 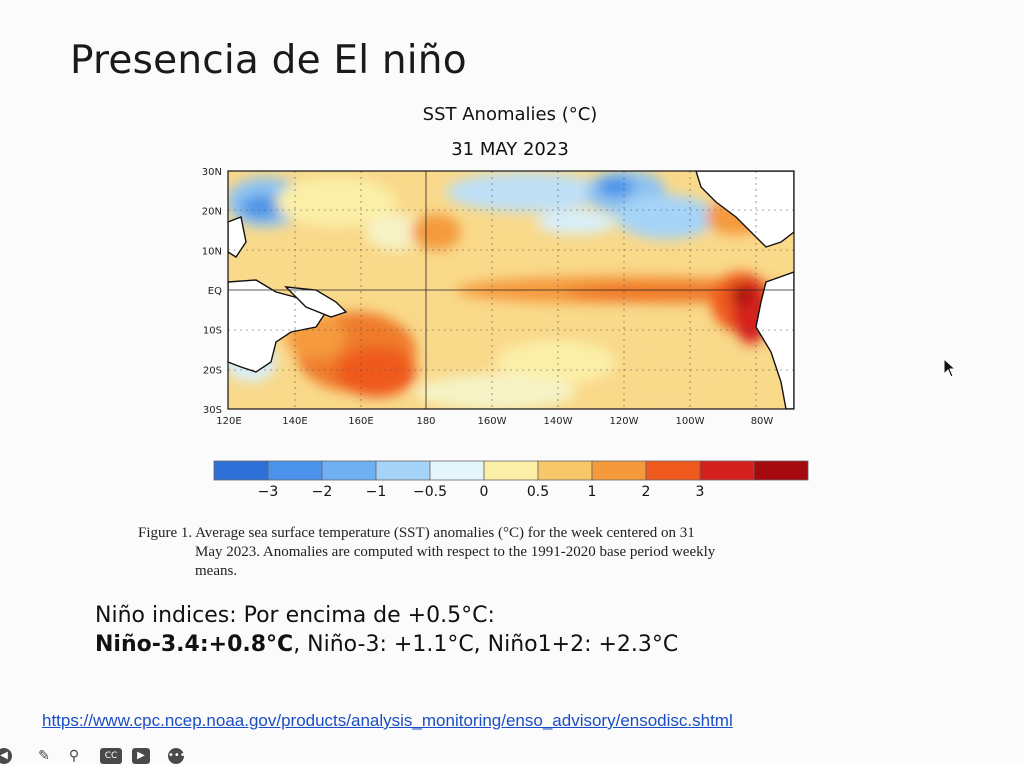 What do you see at coordinates (177, 756) in the screenshot?
I see `more-icon: •••` at bounding box center [177, 756].